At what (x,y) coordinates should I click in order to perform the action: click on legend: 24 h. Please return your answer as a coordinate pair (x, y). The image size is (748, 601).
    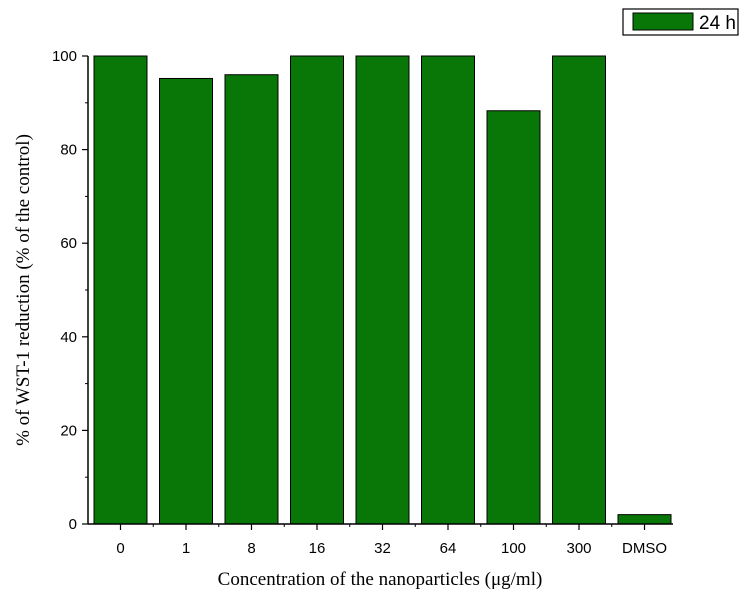
    Looking at the image, I should click on (680, 22).